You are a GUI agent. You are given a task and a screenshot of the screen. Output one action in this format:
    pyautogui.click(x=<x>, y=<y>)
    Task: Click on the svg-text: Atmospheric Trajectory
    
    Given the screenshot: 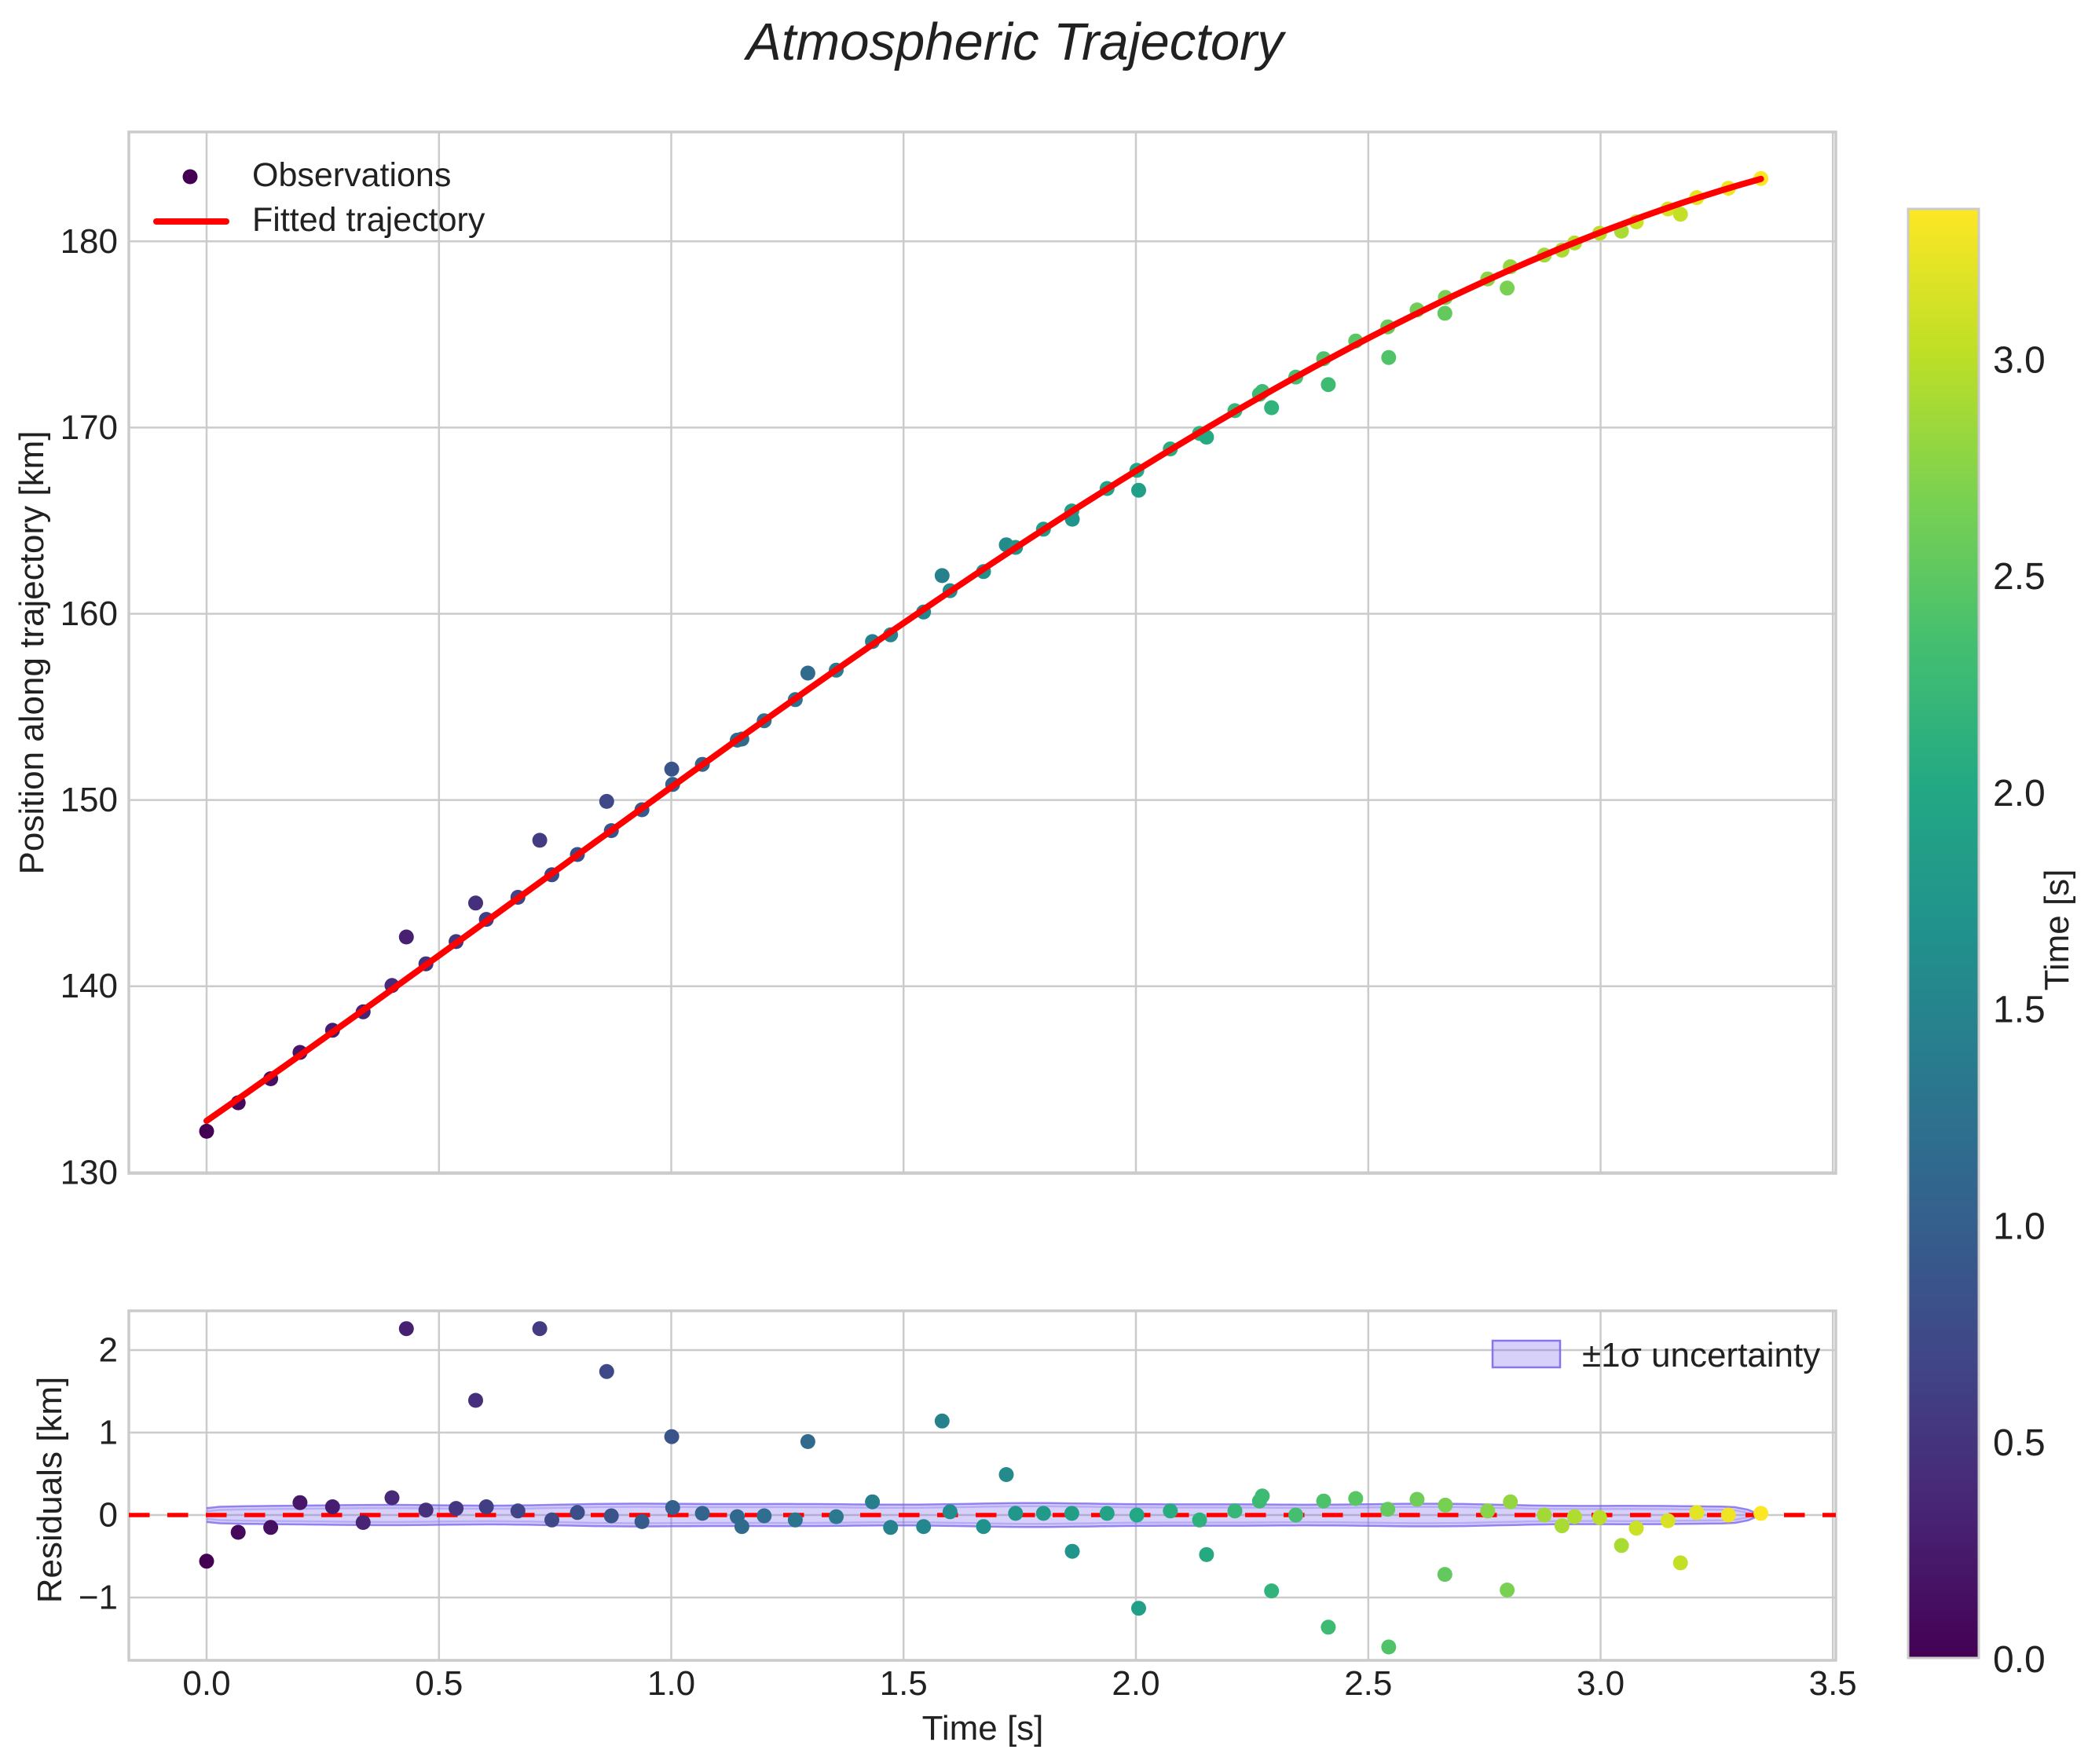 What is the action you would take?
    pyautogui.click(x=1014, y=42)
    